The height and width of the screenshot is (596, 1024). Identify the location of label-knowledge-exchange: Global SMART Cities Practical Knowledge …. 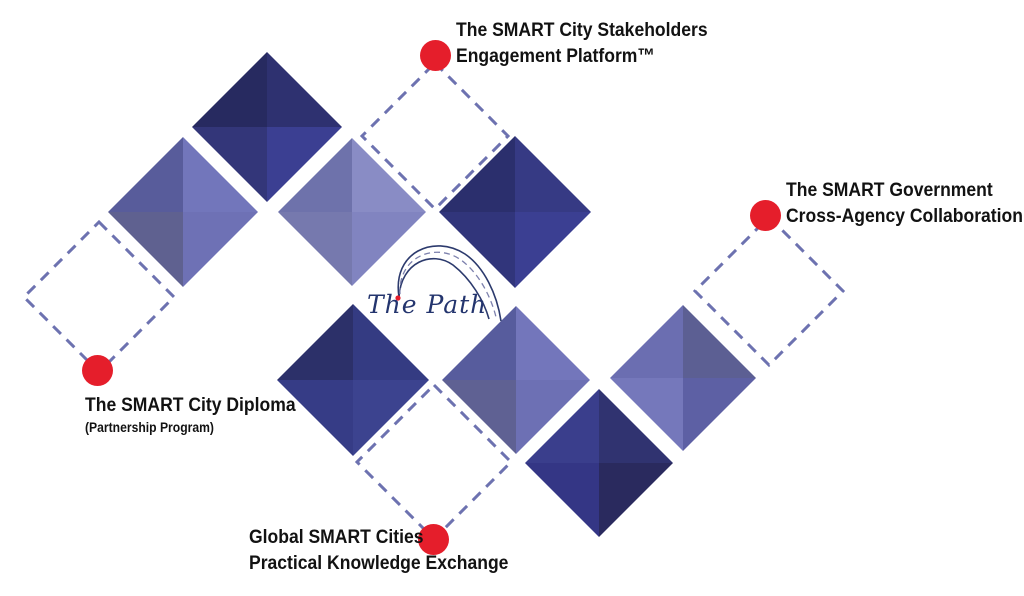
(378, 550).